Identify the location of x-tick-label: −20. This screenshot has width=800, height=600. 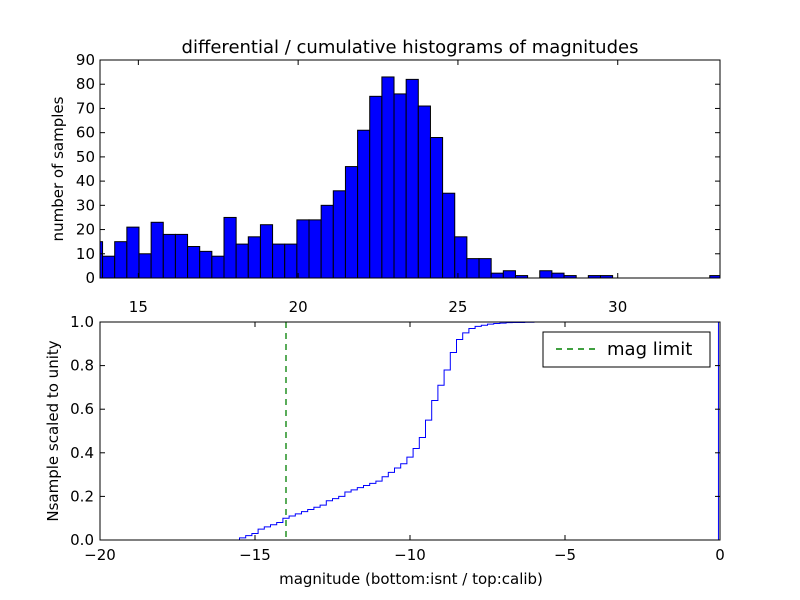
(100, 555).